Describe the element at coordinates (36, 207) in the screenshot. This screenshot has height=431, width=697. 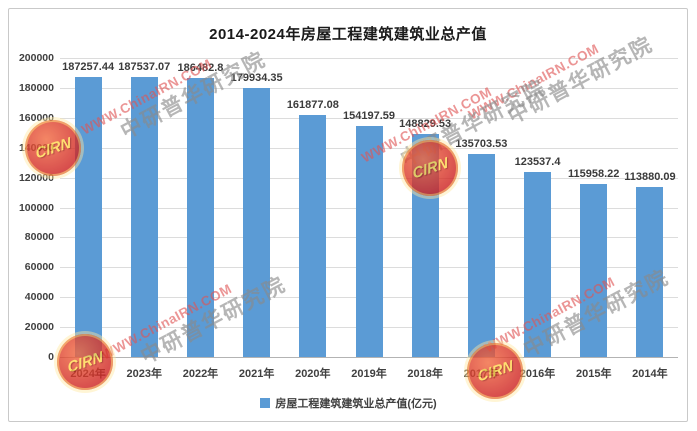
I see `y-tick-label: 100000` at that location.